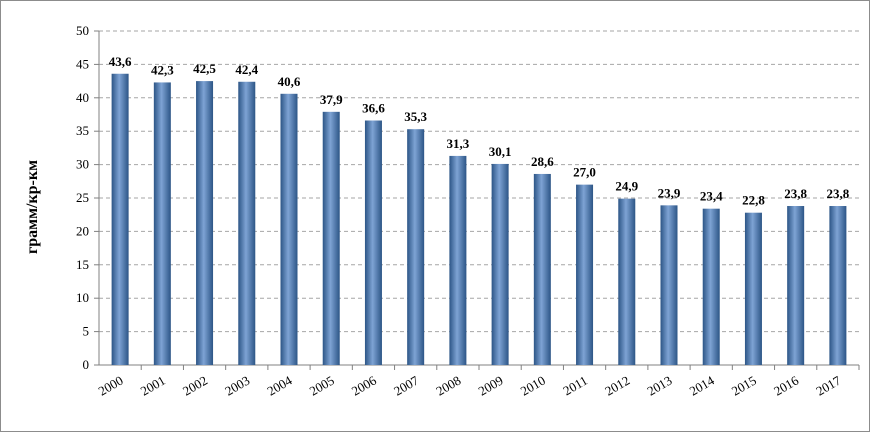 This screenshot has height=432, width=870. I want to click on bar-2011, so click(585, 274).